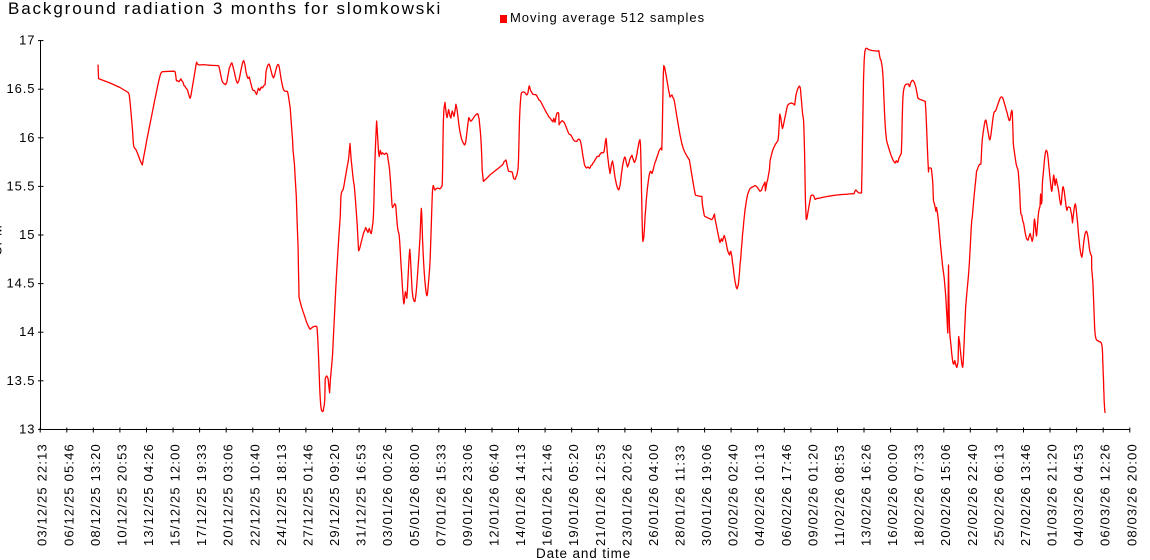 This screenshot has width=1150, height=560. What do you see at coordinates (520, 494) in the screenshot?
I see `svg-text: 14/01/26 14:13` at bounding box center [520, 494].